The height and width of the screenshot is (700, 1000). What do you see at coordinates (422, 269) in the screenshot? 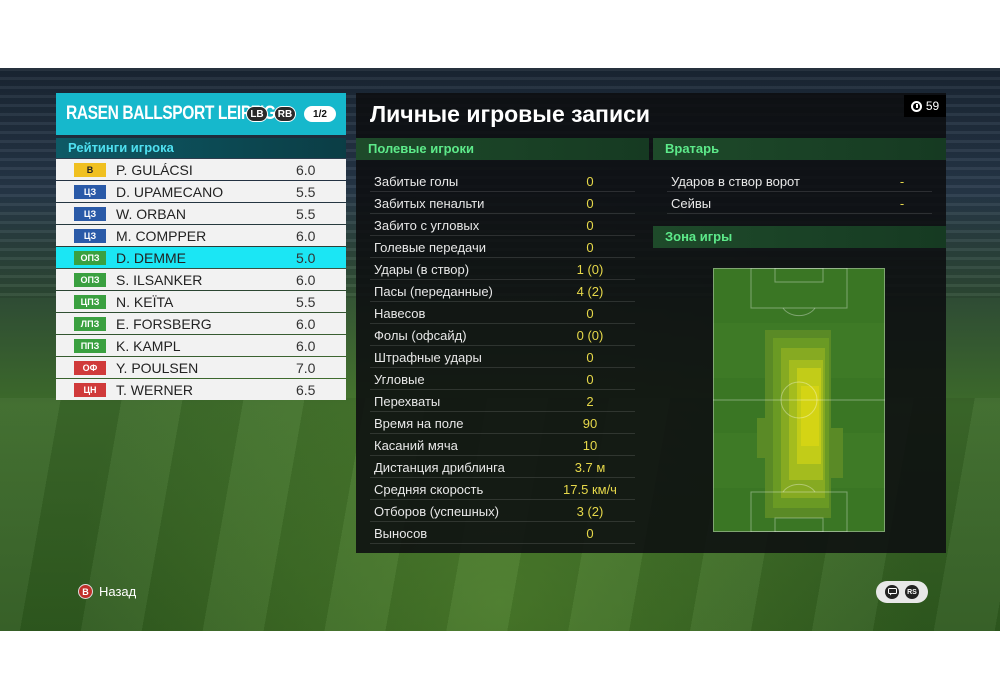
I see `stat-label: Удары (в створ)` at bounding box center [422, 269].